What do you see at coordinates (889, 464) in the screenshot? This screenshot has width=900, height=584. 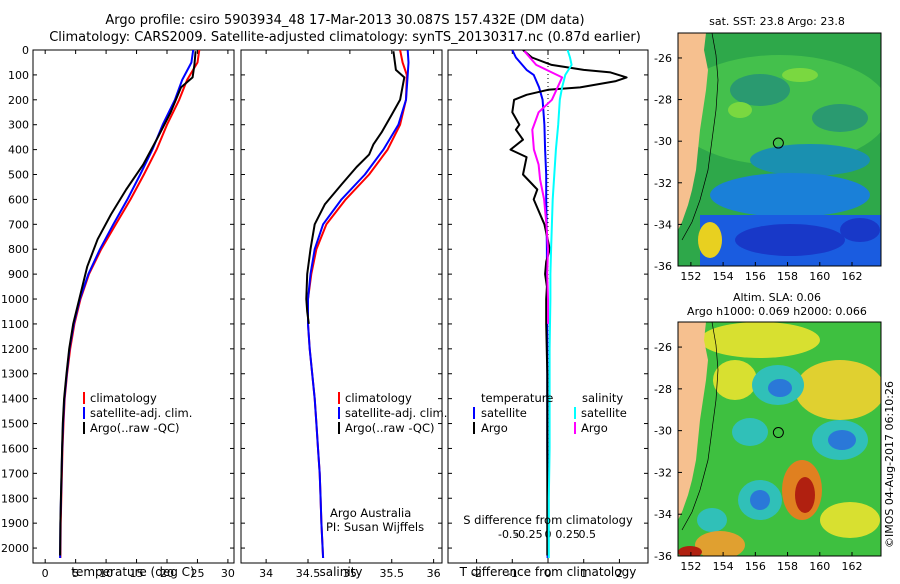 I see `imos-watermark: ©IMOS 04-Aug-2017 06:10:26` at bounding box center [889, 464].